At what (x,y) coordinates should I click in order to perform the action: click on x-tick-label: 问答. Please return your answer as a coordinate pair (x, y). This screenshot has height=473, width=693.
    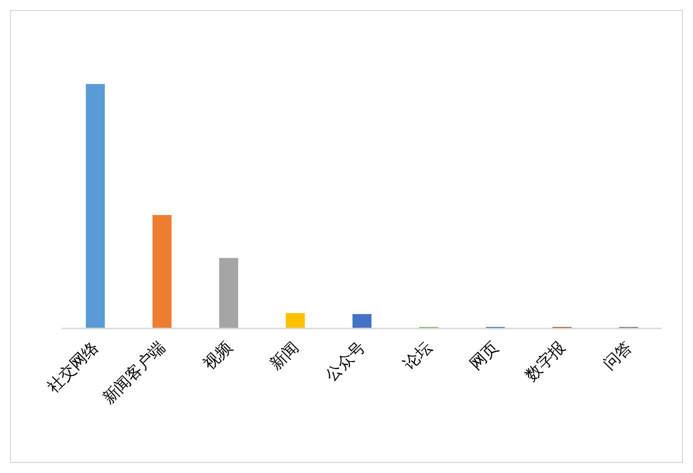
    Looking at the image, I should click on (618, 356).